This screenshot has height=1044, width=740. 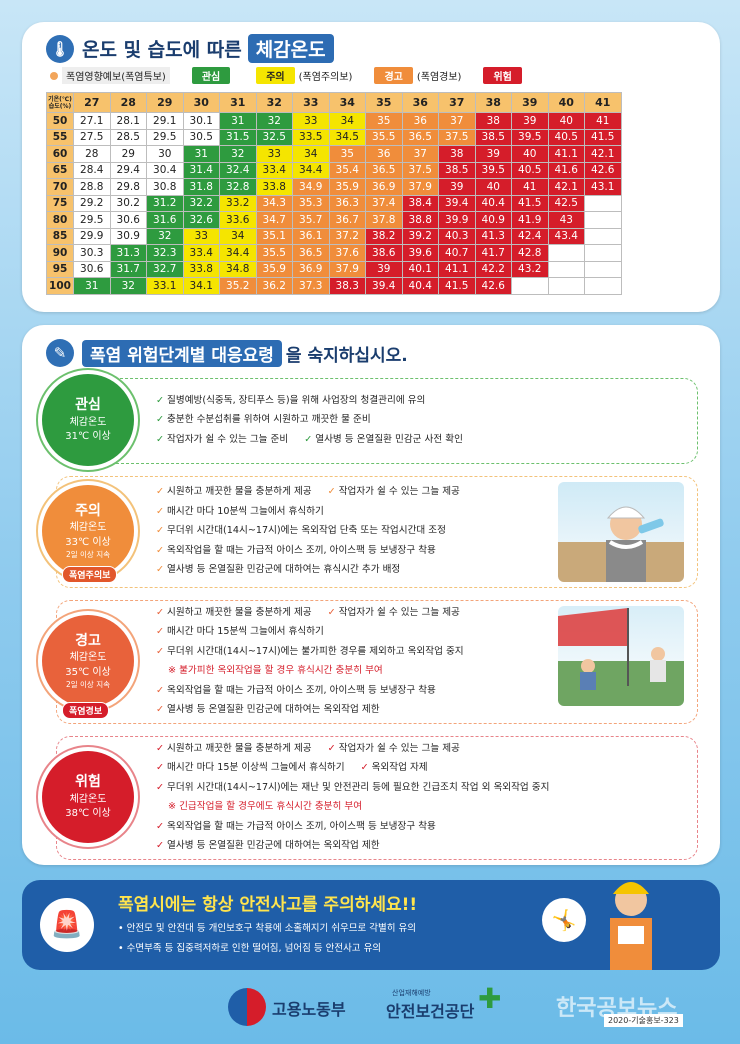 What do you see at coordinates (603, 187) in the screenshot?
I see `heat-index-cell: 43.1` at bounding box center [603, 187].